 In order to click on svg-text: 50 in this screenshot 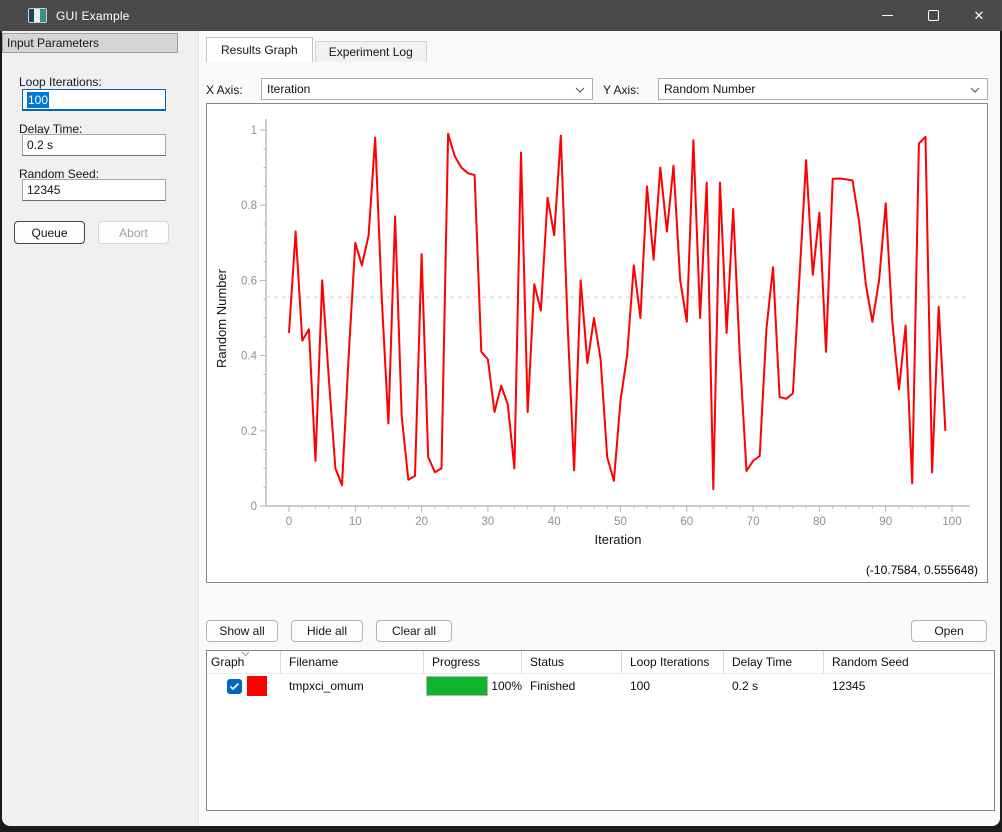, I will do `click(620, 522)`.